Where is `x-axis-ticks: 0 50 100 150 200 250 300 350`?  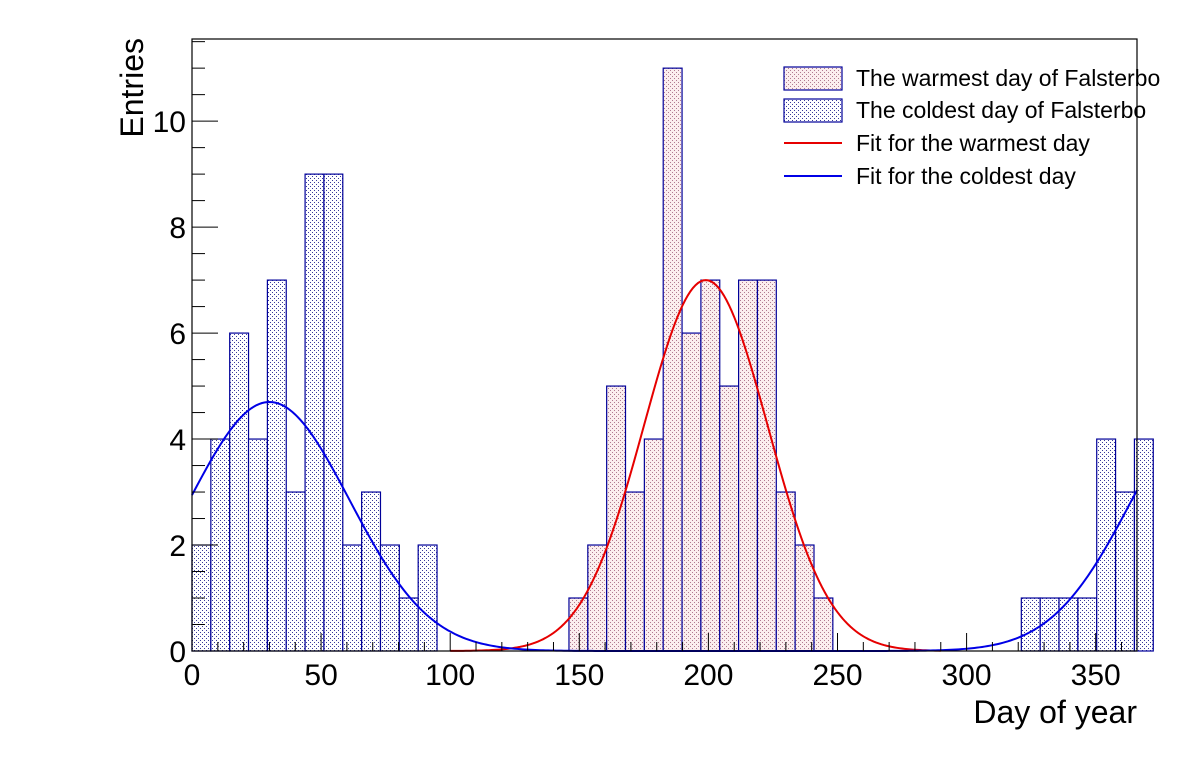
x-axis-ticks: 0 50 100 150 200 250 300 350 is located at coordinates (653, 662).